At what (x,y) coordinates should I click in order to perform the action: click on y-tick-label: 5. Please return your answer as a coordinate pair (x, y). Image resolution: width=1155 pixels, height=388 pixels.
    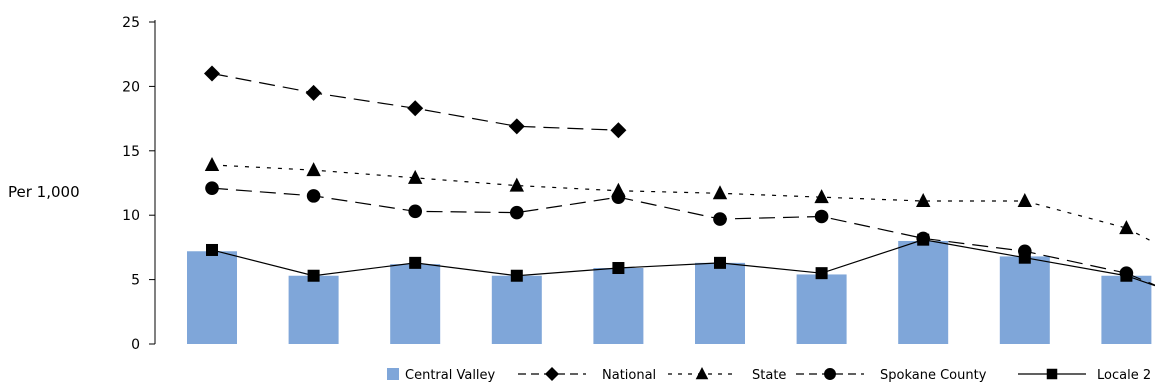
    Looking at the image, I should click on (135, 281).